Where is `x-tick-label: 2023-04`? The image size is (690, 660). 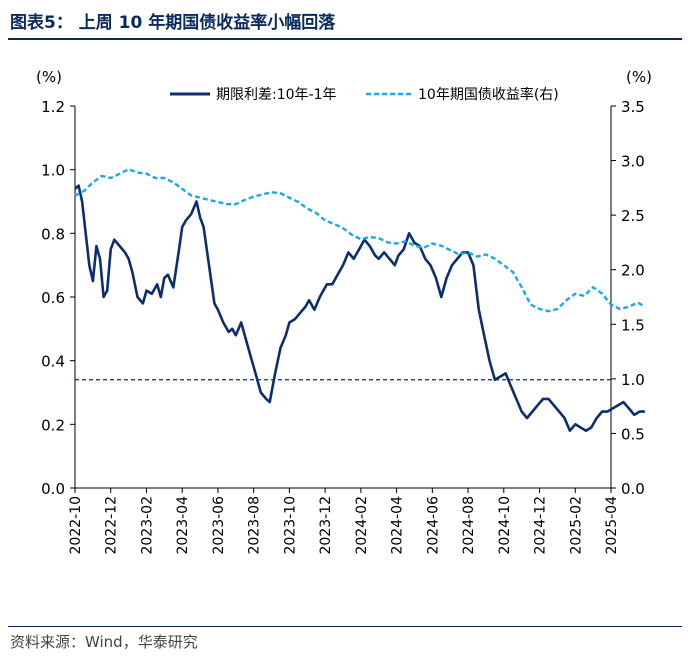
x-tick-label: 2023-04 is located at coordinates (183, 525).